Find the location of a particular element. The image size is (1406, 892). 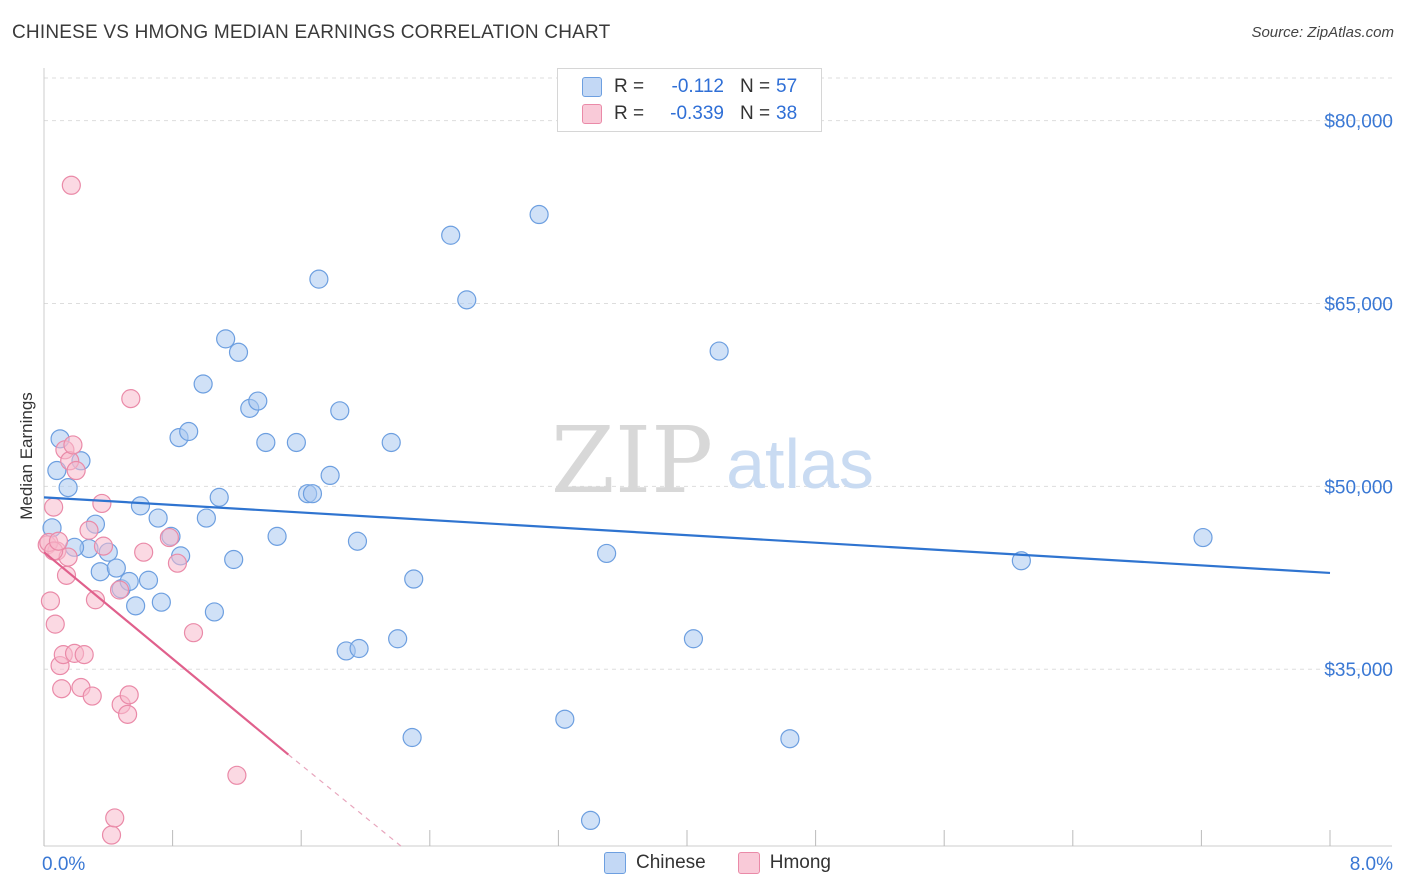

legend-item-hmong: Hmong is located at coordinates (784, 863).